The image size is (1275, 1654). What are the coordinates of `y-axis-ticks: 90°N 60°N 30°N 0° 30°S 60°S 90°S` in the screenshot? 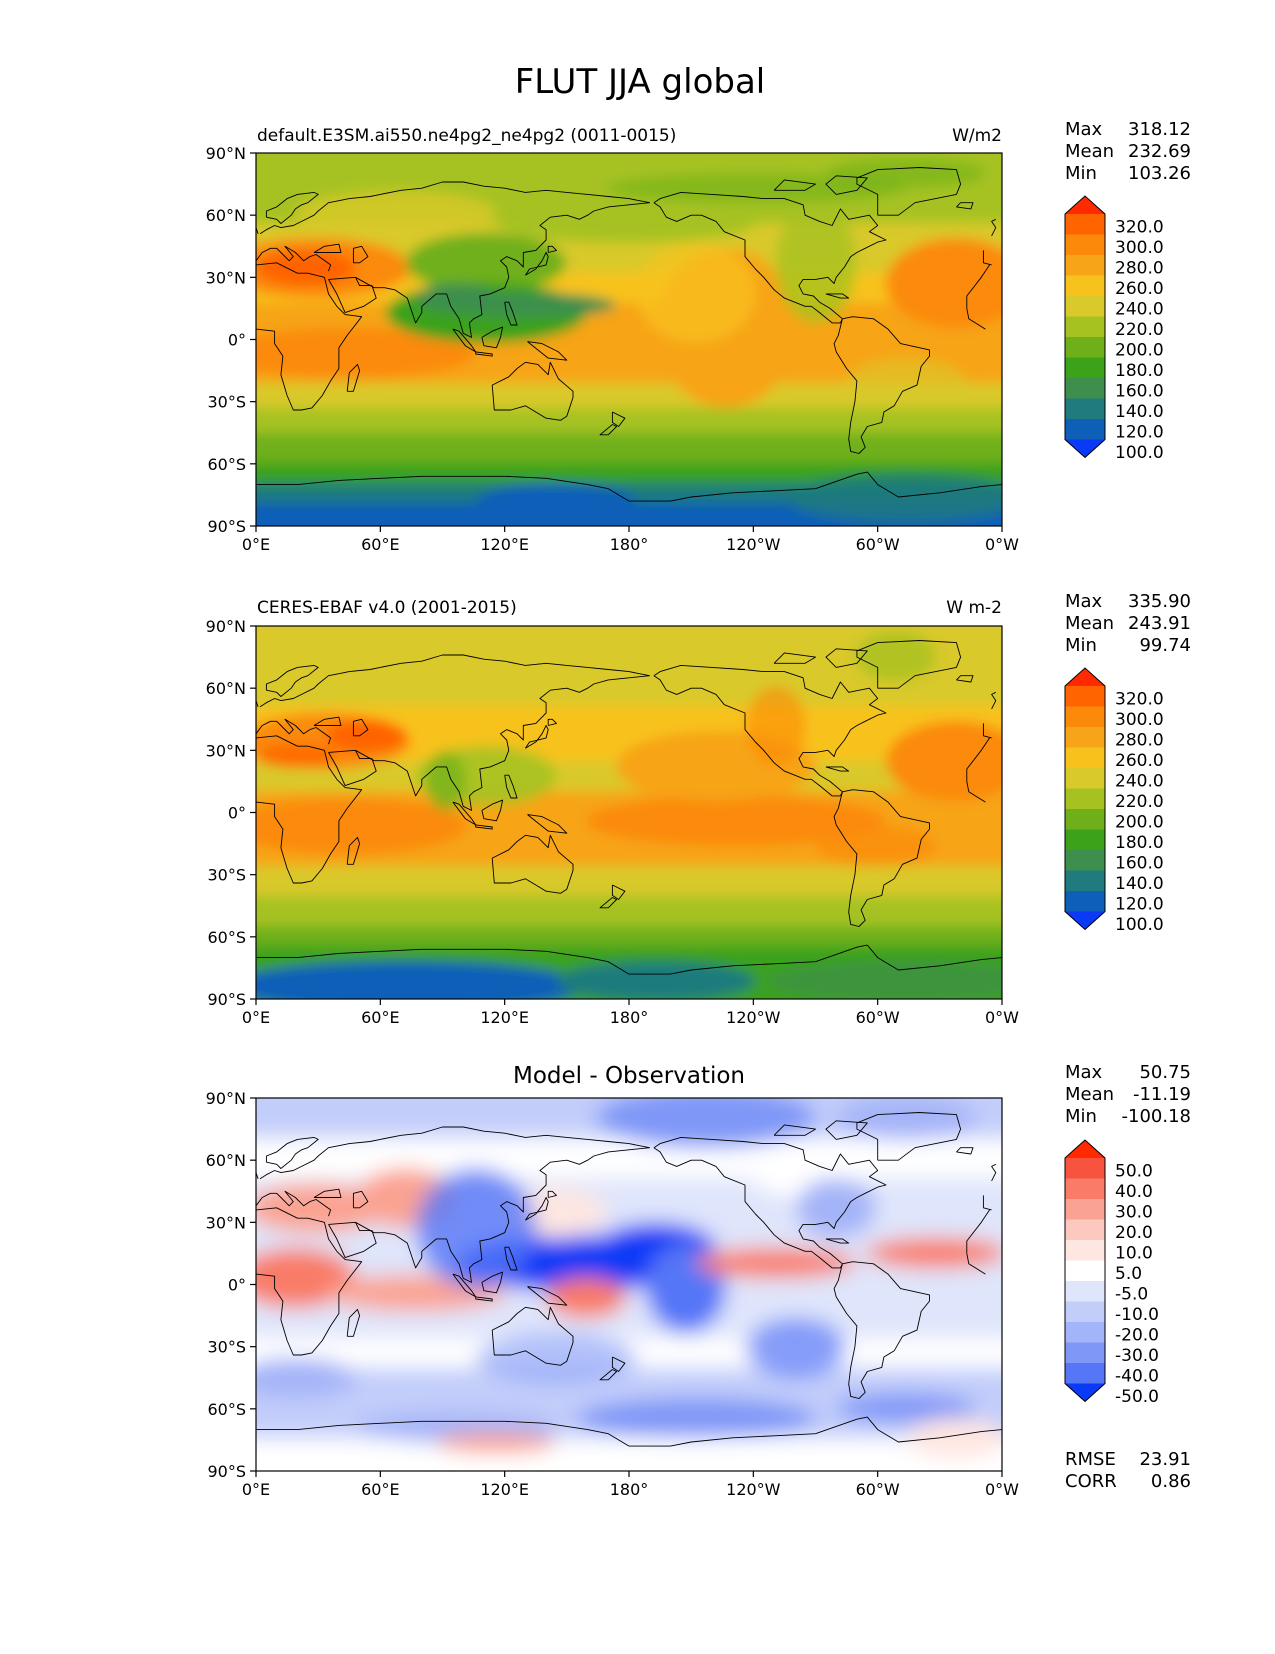 It's located at (231, 813).